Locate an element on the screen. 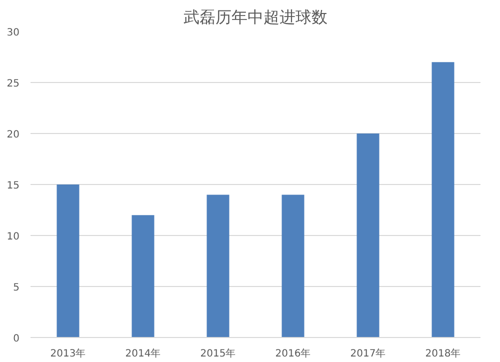  chart-title: 武磊历年中超进球数 is located at coordinates (256, 17).